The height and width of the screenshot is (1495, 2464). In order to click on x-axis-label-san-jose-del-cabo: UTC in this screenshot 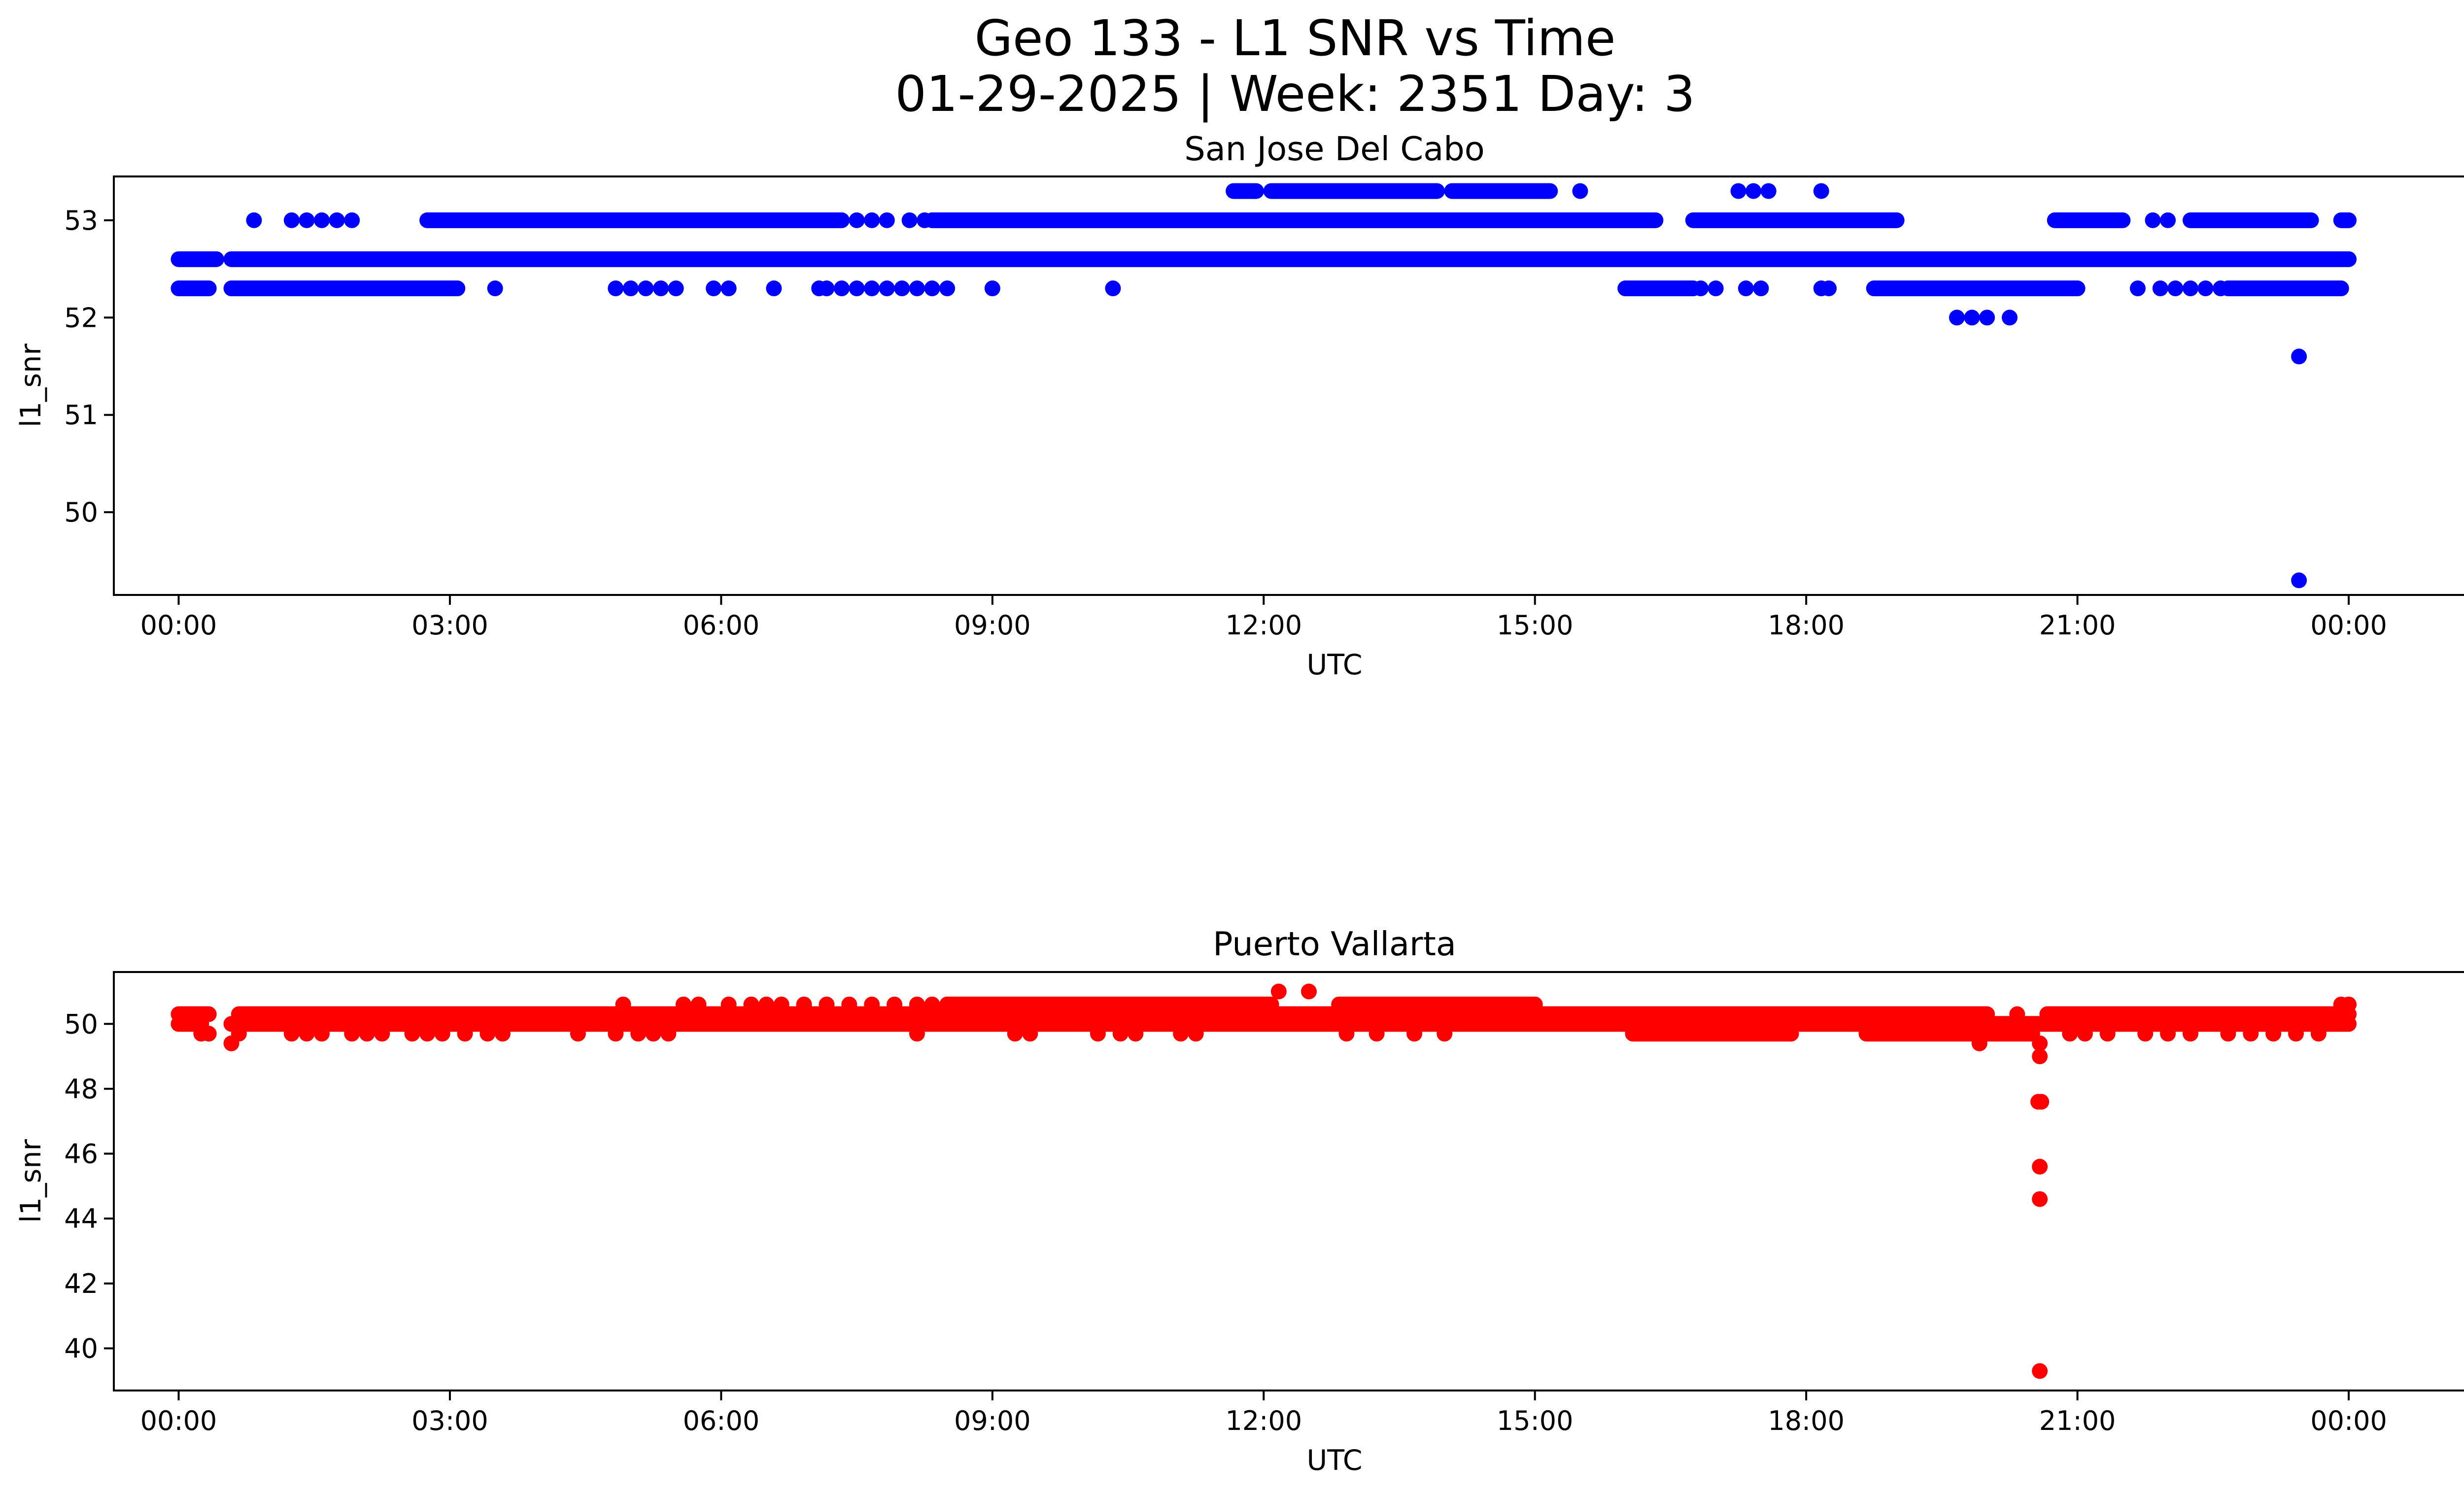, I will do `click(1335, 665)`.